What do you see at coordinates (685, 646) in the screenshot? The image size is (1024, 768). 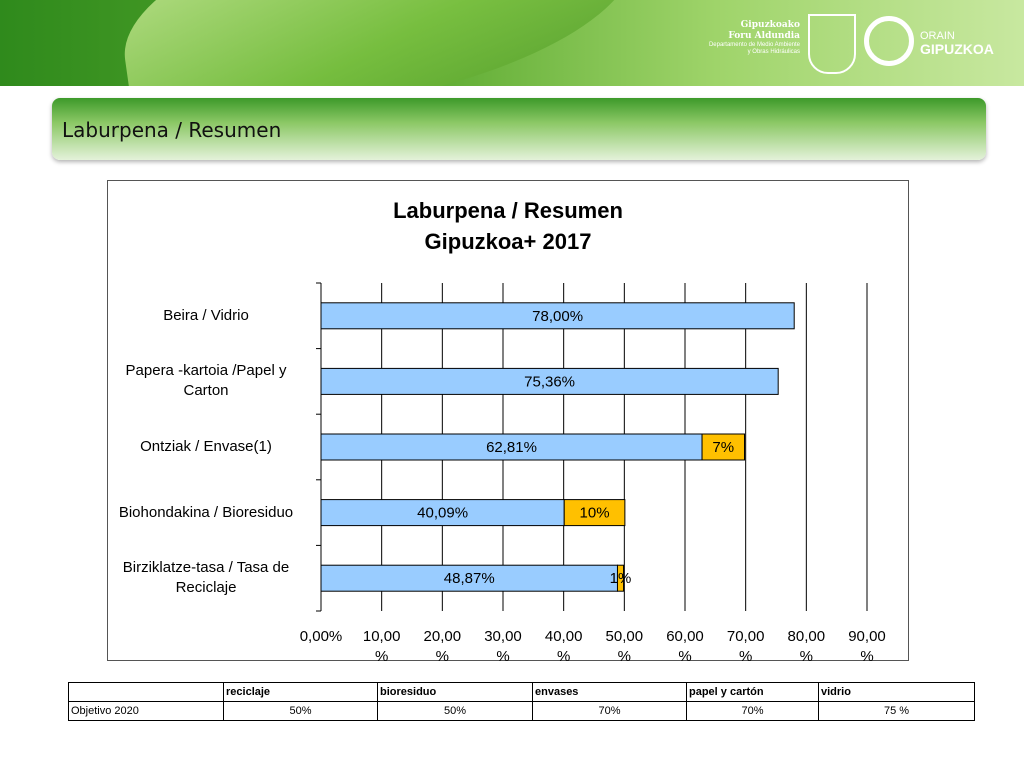 I see `x-tick-label: 60,00 %` at bounding box center [685, 646].